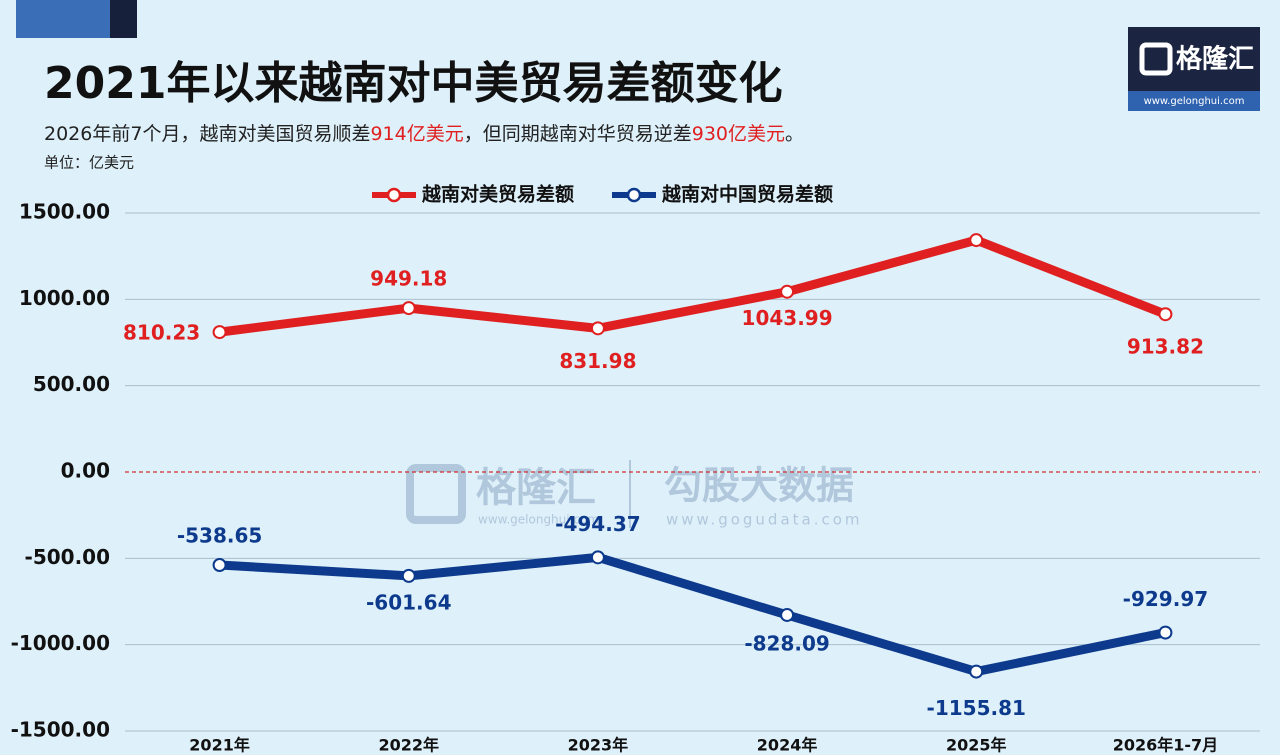 Image resolution: width=1280 pixels, height=755 pixels. Describe the element at coordinates (161, 333) in the screenshot. I see `data-label: 810.23` at that location.